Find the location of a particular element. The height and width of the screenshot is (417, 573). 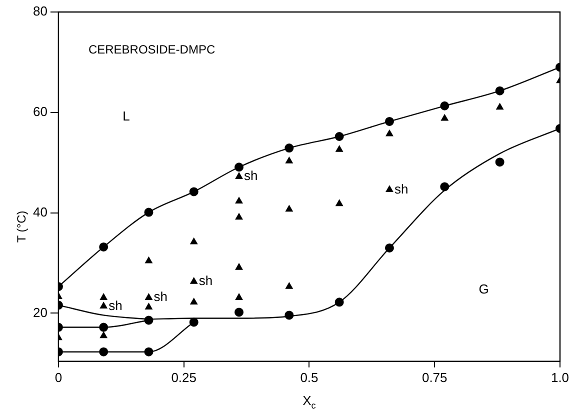

x-tick-label: 0.5 is located at coordinates (309, 377).